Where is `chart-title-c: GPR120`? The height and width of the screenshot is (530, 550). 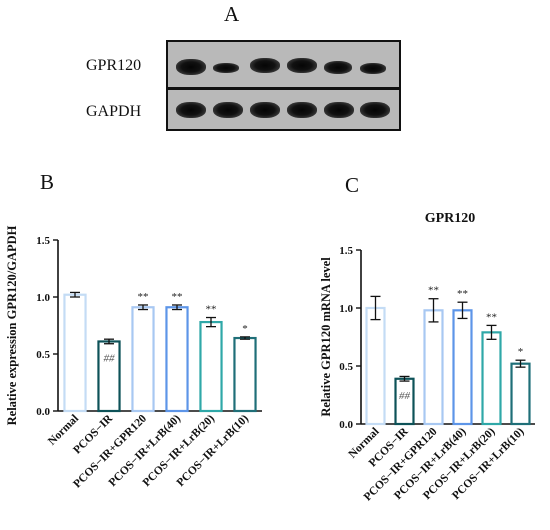
chart-title-c: GPR120 is located at coordinates (450, 218).